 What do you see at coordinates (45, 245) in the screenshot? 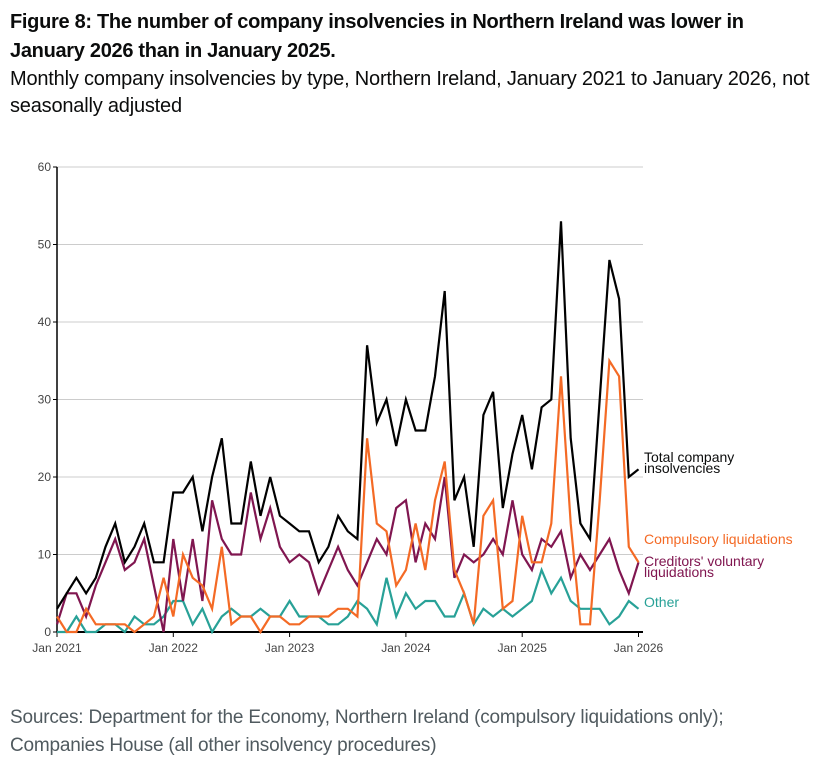
I see `y-tick-label: 50` at bounding box center [45, 245].